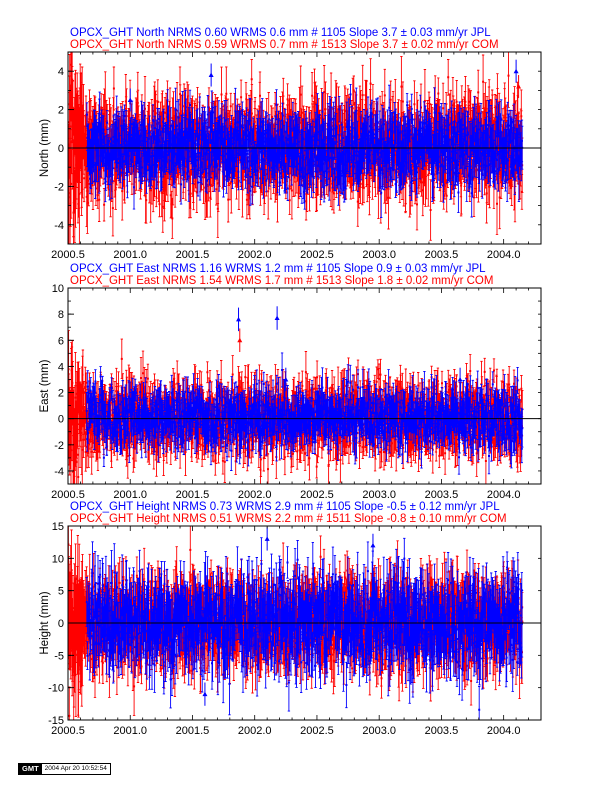  Describe the element at coordinates (504, 495) in the screenshot. I see `panel-2-xtick-2004.0: 2004.0` at that location.